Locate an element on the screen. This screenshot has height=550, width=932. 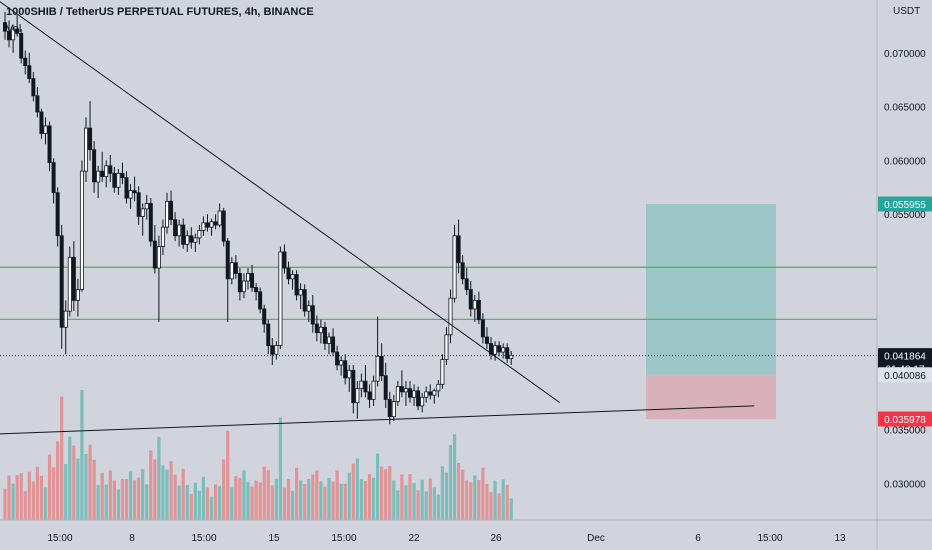
x-tick-label: Dec is located at coordinates (596, 538).